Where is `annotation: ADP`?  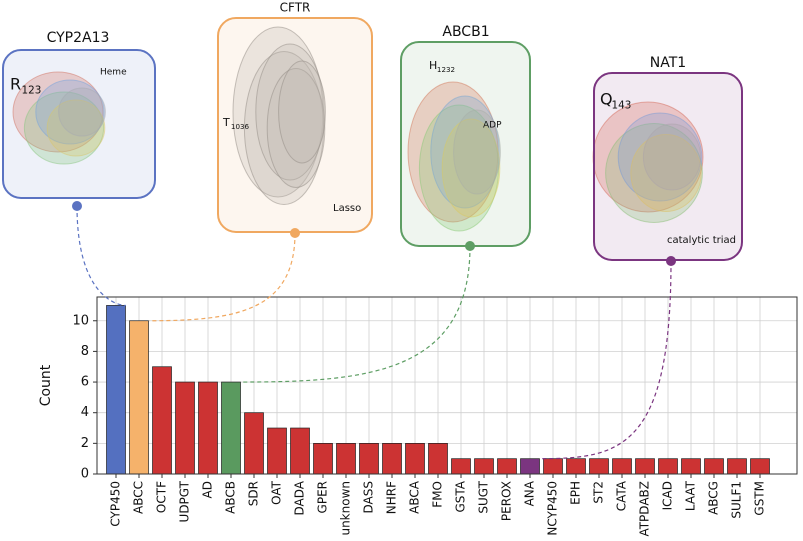 annotation: ADP is located at coordinates (492, 126).